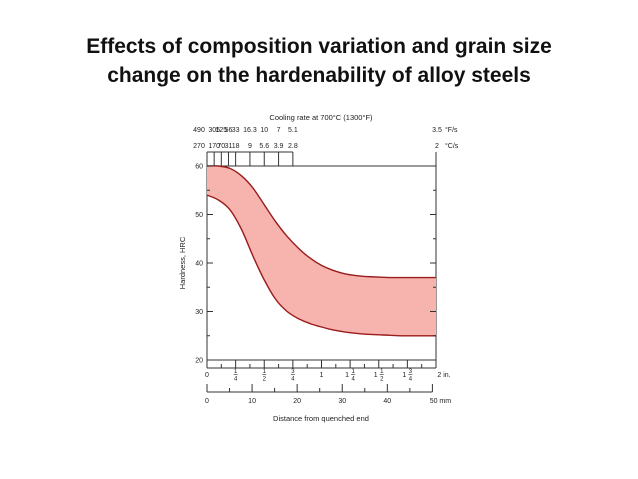 Image resolution: width=638 pixels, height=479 pixels. I want to click on mm-tick-label: 0, so click(207, 401).